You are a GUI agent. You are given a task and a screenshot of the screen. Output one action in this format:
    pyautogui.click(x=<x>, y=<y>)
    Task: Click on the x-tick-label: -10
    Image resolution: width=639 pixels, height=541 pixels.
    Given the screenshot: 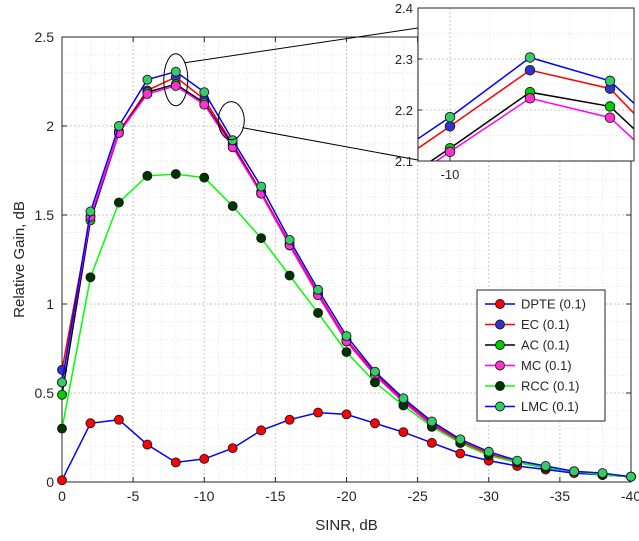 What is the action you would take?
    pyautogui.click(x=204, y=496)
    